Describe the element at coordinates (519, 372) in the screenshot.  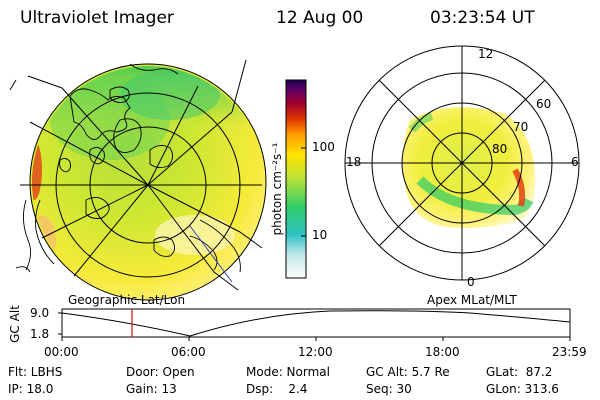
I see `info-glat: GLat: 87.2` at that location.